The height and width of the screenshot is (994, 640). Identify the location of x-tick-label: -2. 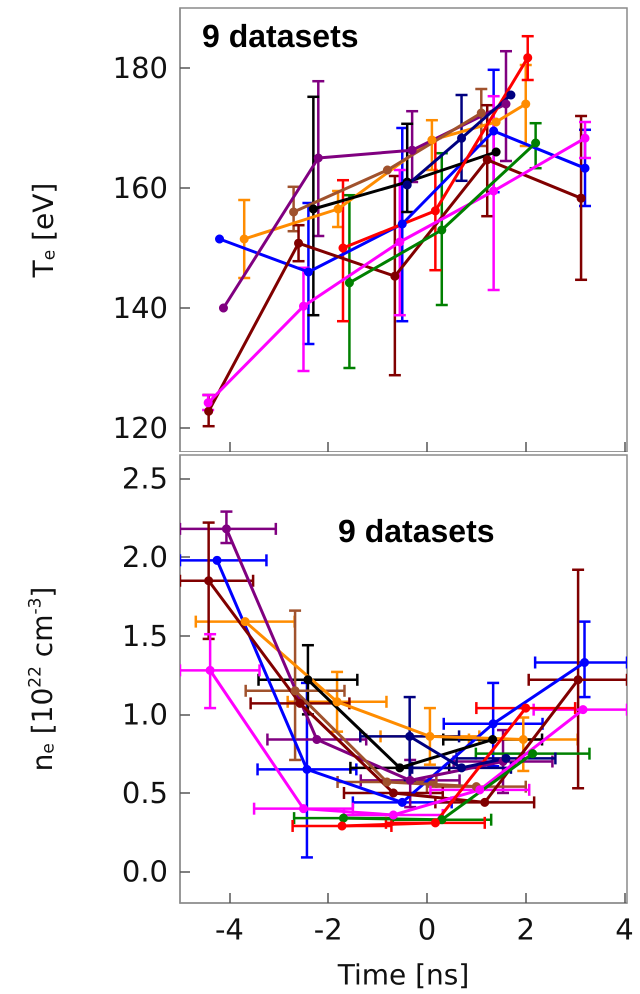
(328, 929).